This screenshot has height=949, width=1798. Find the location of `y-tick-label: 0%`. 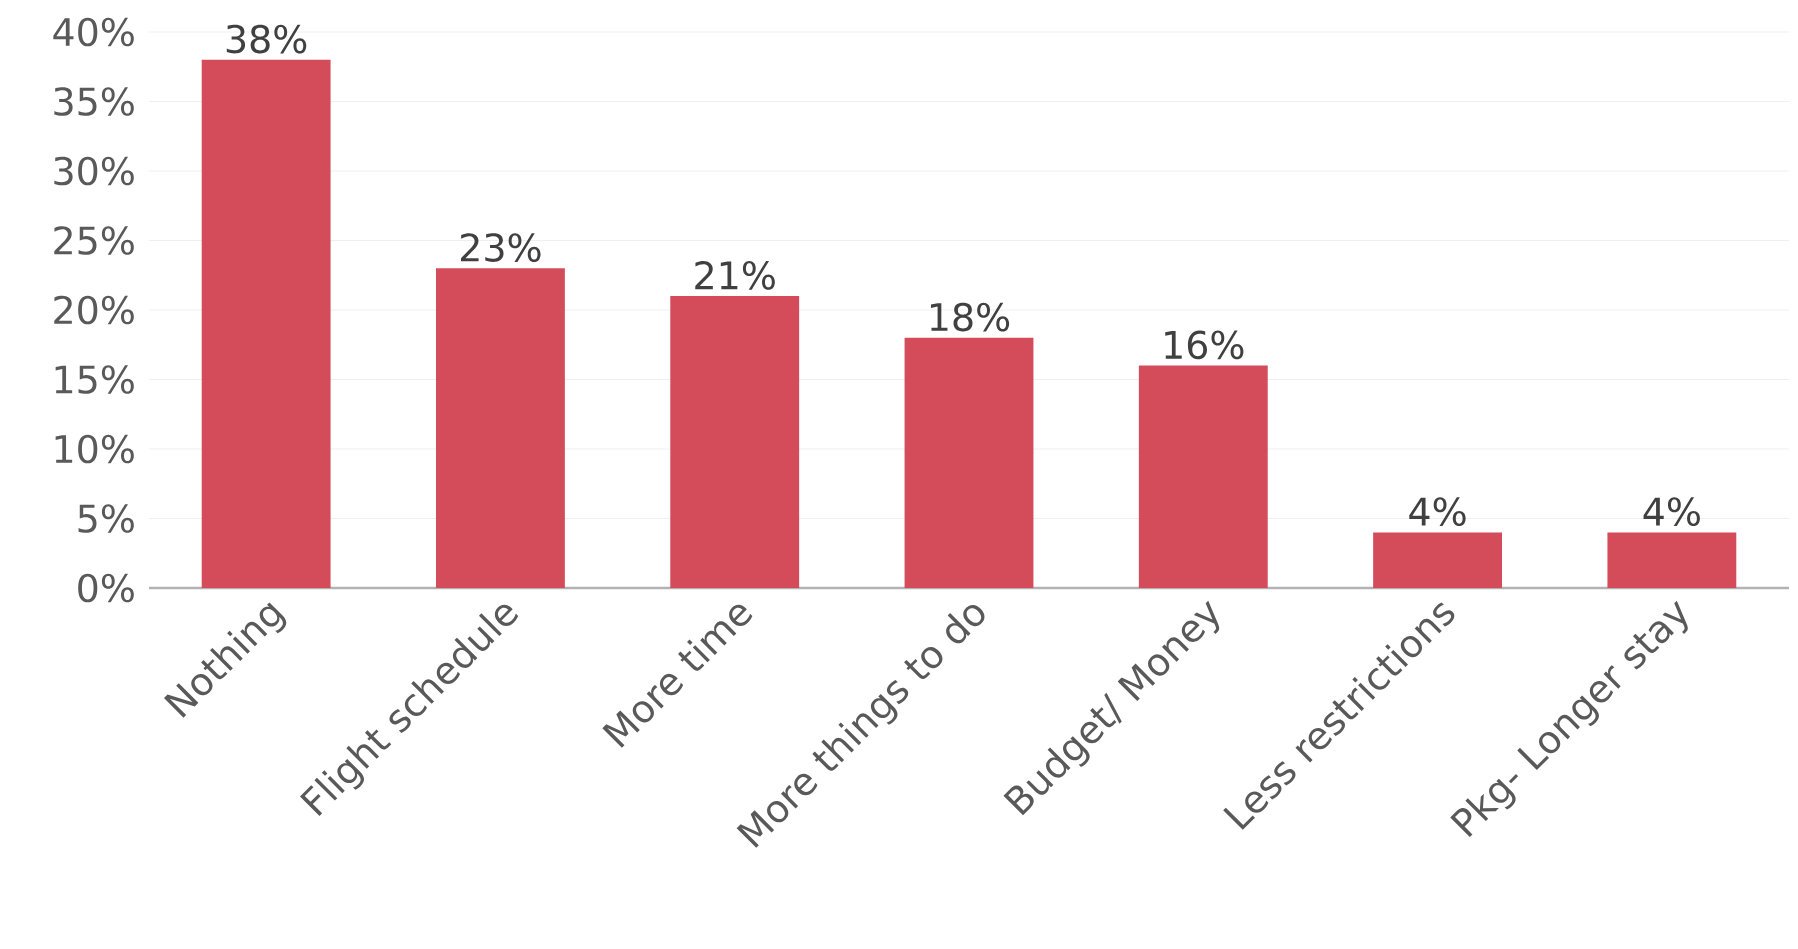

y-tick-label: 0% is located at coordinates (106, 588).